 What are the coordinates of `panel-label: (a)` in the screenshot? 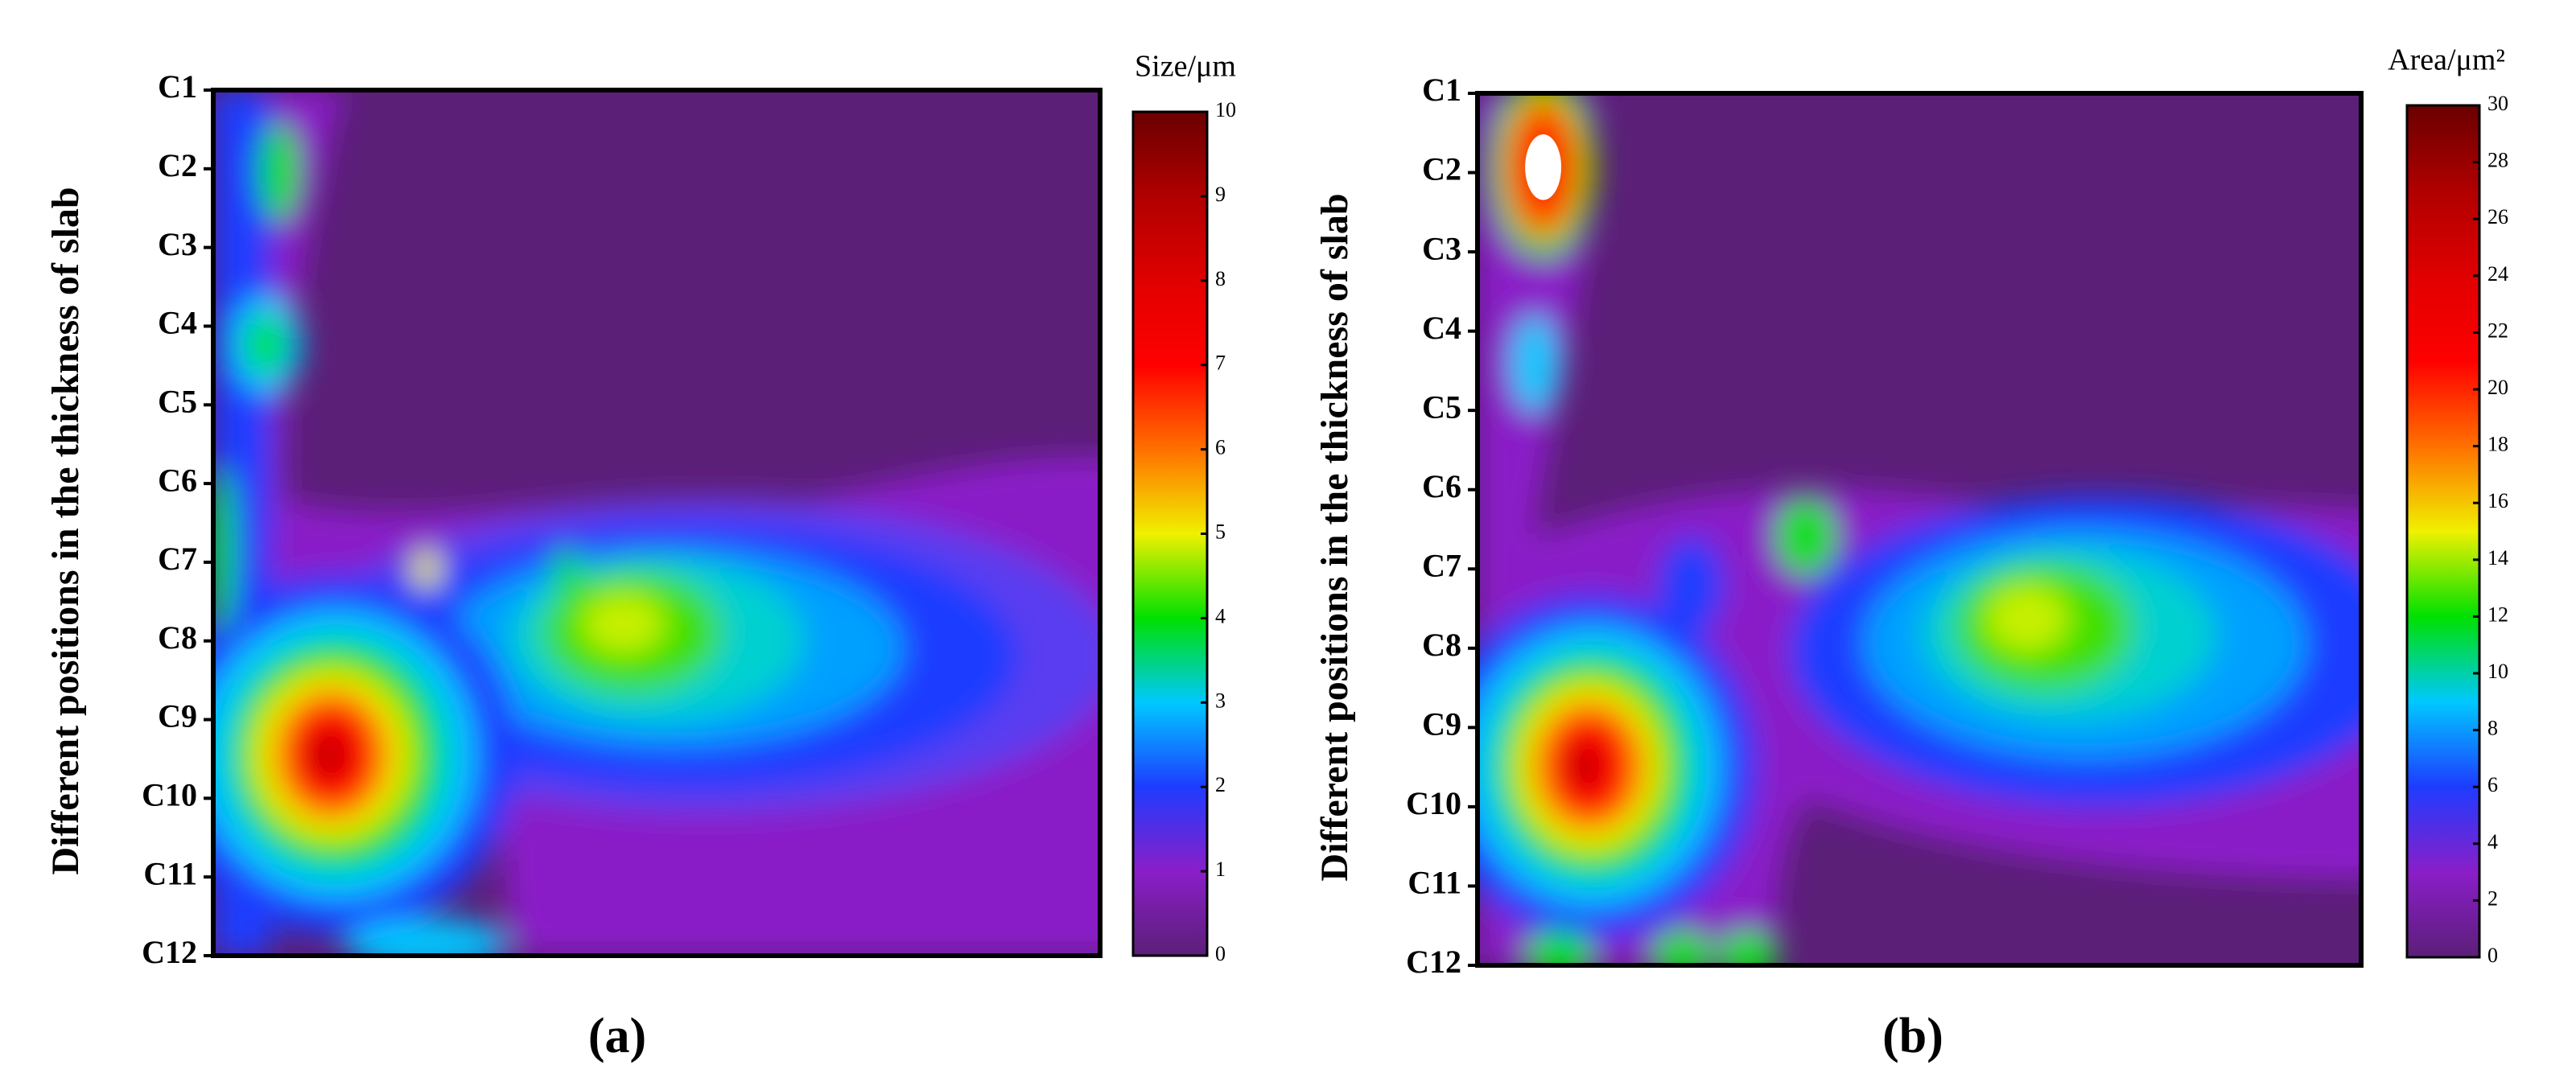 It's located at (617, 1036).